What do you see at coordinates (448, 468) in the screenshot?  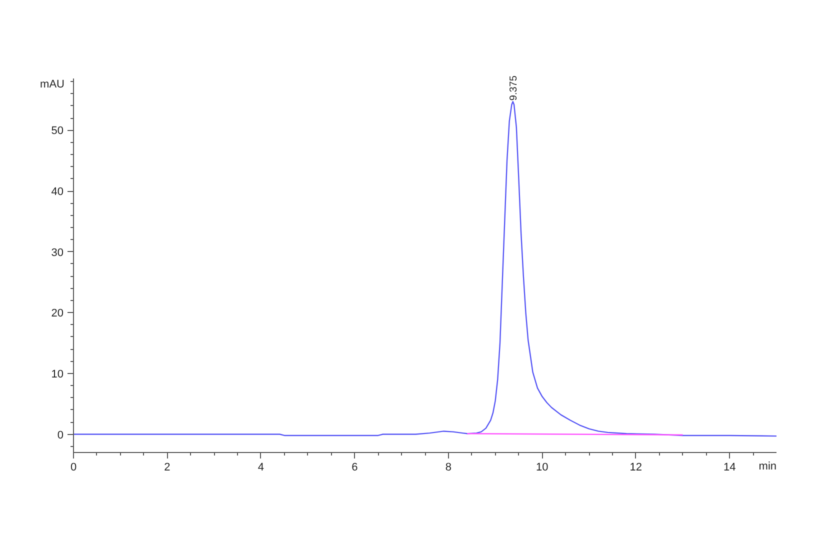 I see `x-tick-label: 8` at bounding box center [448, 468].